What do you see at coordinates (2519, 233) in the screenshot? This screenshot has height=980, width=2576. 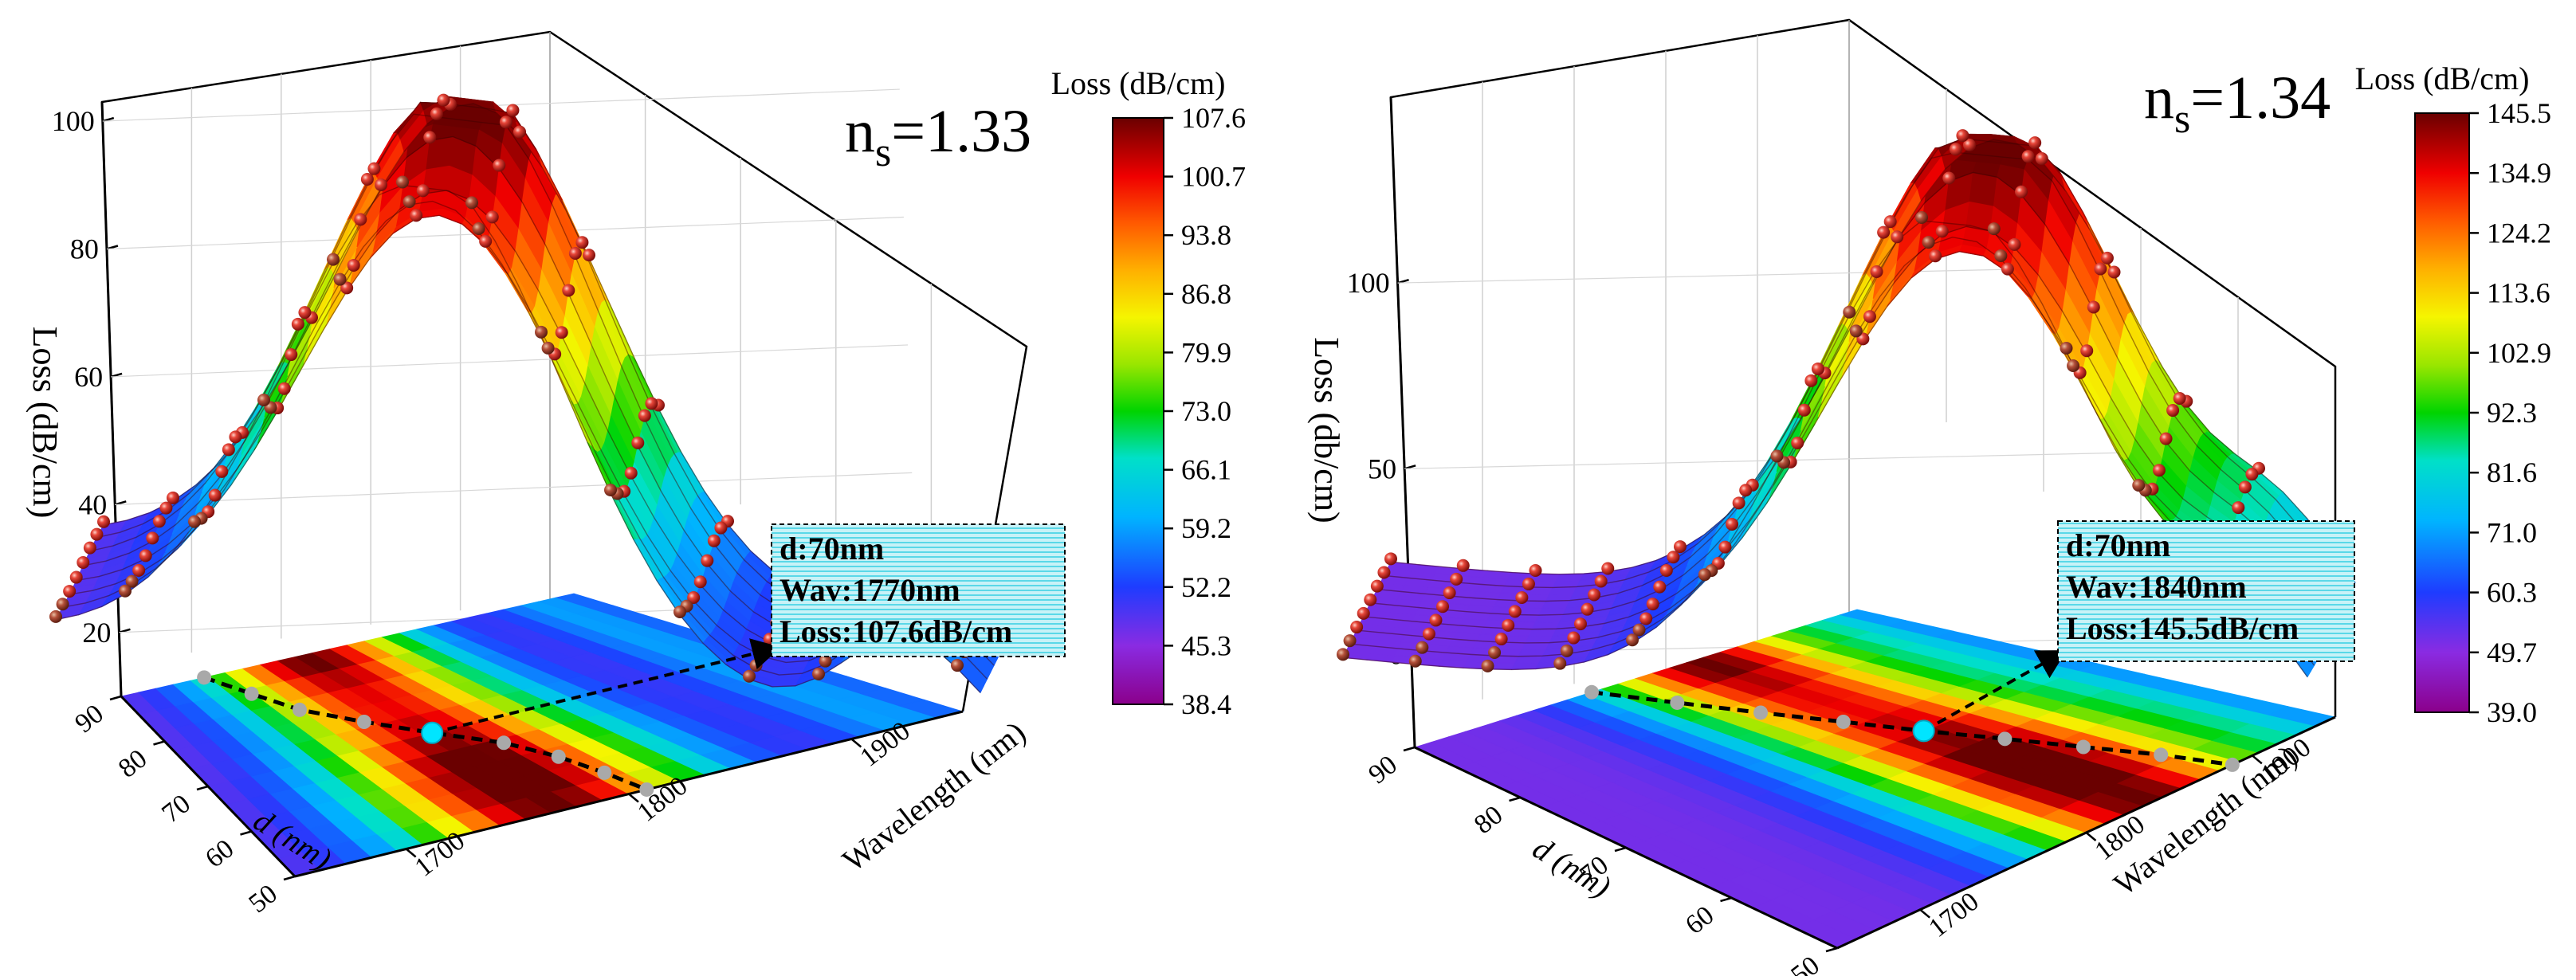 I see `colorbar-tick-label: 124.2` at bounding box center [2519, 233].